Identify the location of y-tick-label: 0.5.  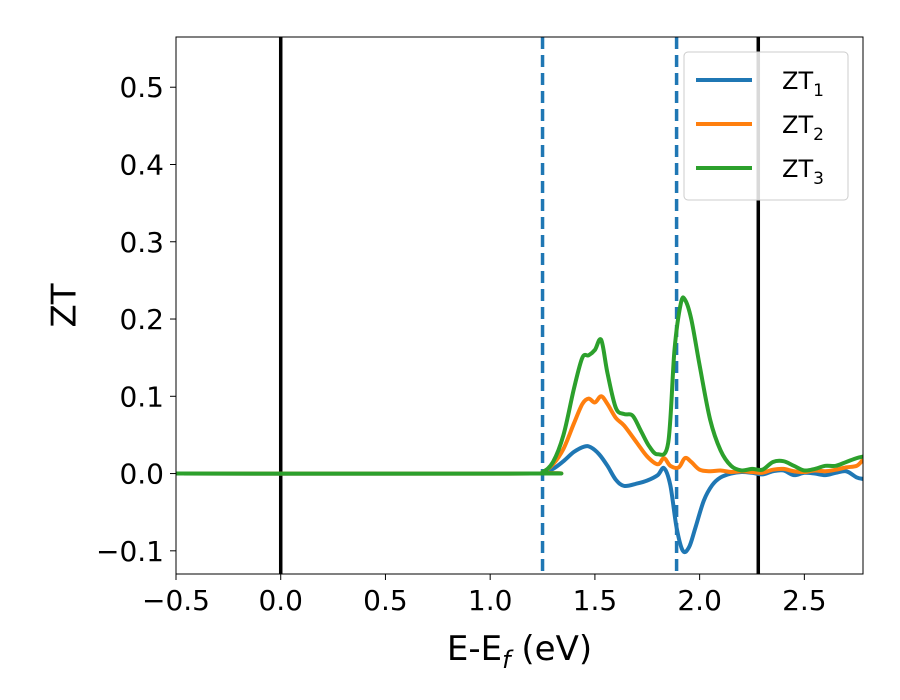
(141, 87).